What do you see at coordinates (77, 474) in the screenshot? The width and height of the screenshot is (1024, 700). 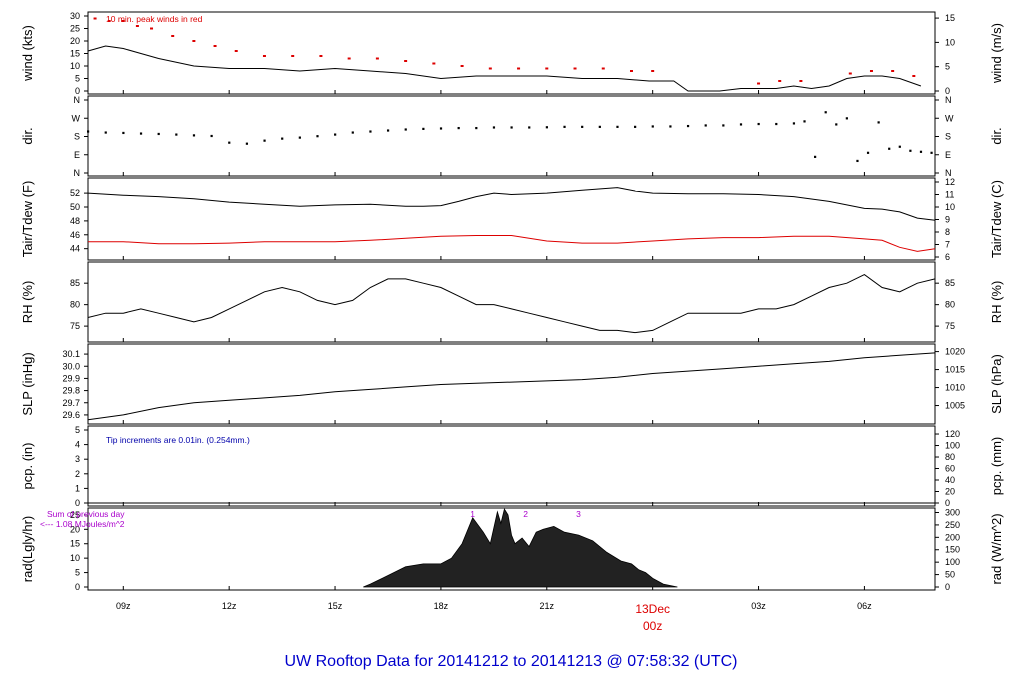 I see `left-tick-label: 2` at bounding box center [77, 474].